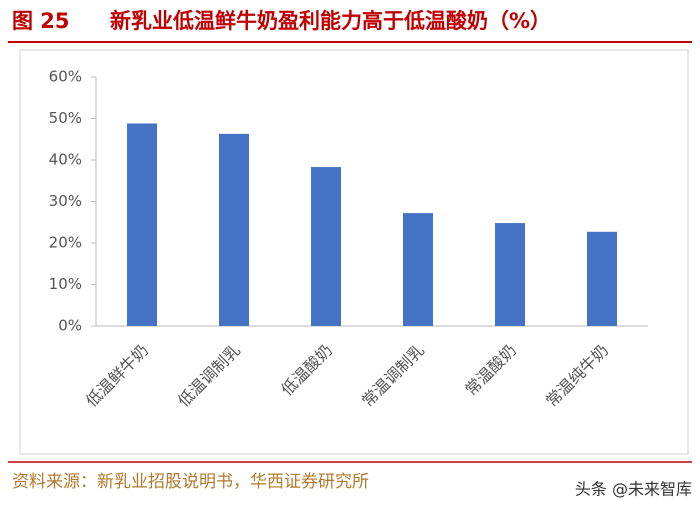 This screenshot has width=700, height=509. I want to click on figure-label: 图 25, so click(41, 21).